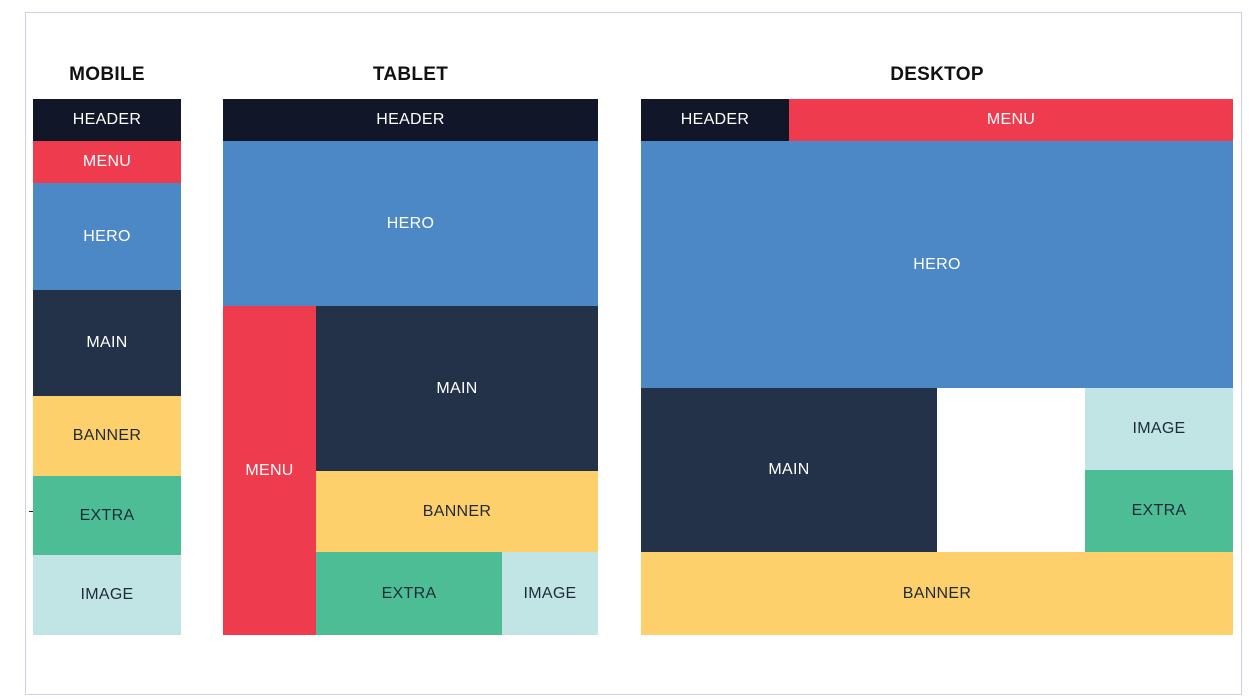  What do you see at coordinates (937, 74) in the screenshot?
I see `desktop-title: DESKTOP` at bounding box center [937, 74].